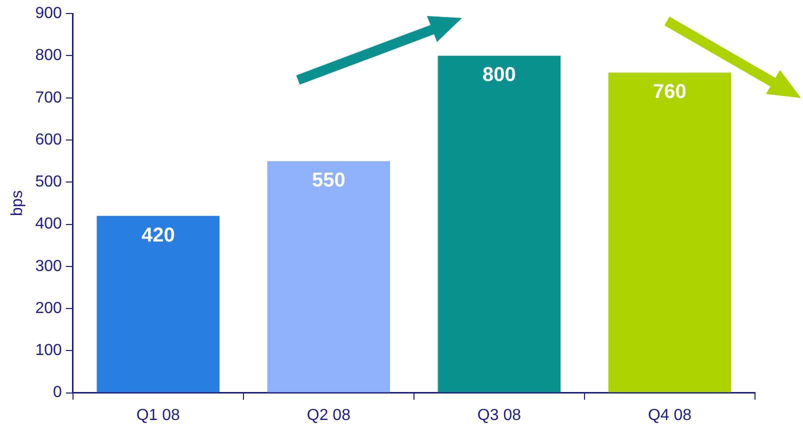 The image size is (803, 435). I want to click on y-tick-label: 600, so click(48, 139).